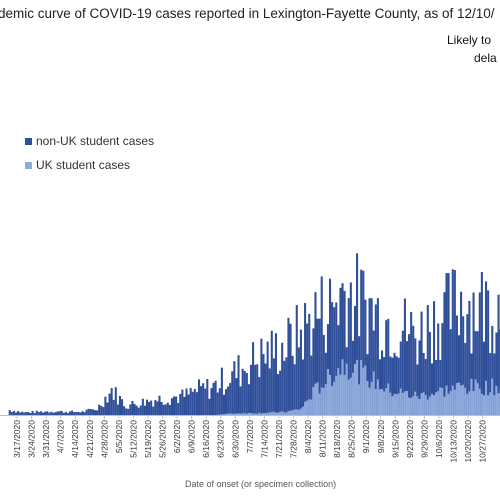  Describe the element at coordinates (483, 441) in the screenshot. I see `x-tick-label: 10/27/2020` at that location.